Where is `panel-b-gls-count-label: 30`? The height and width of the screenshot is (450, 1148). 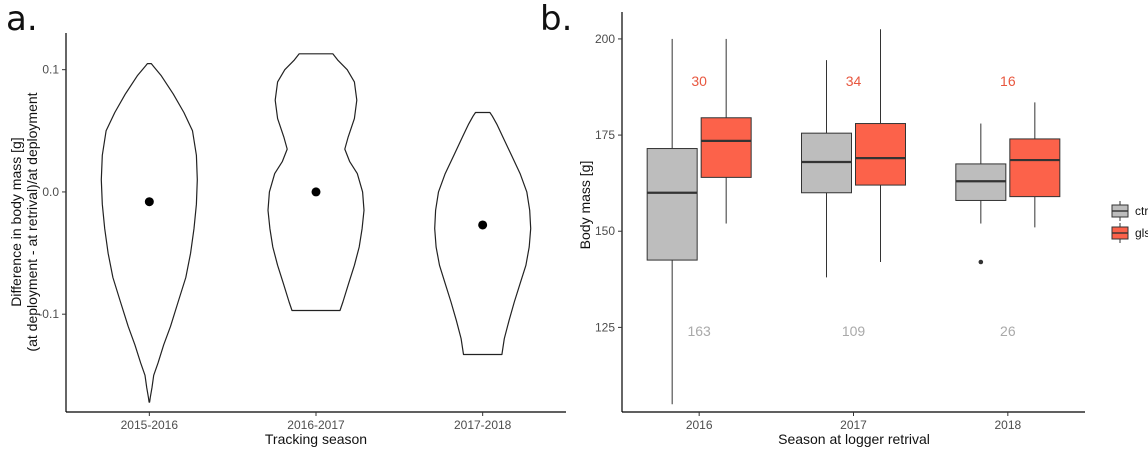
panel-b-gls-count-label: 30 is located at coordinates (699, 81).